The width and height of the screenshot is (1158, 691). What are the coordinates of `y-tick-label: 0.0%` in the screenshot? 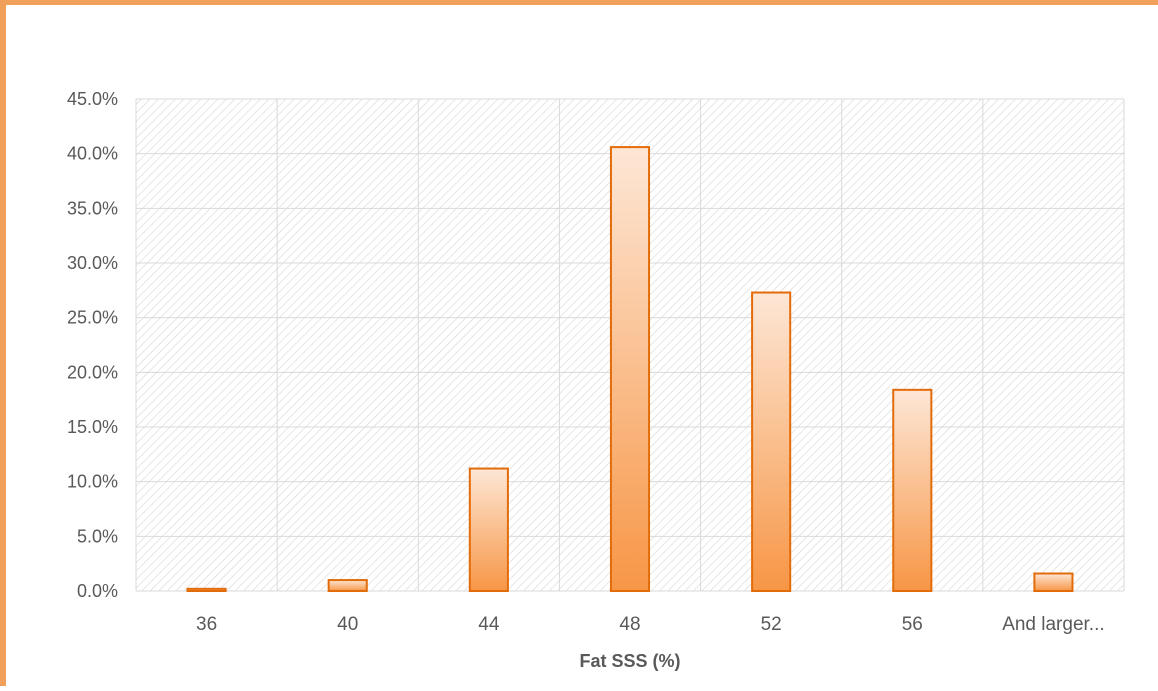 It's located at (97, 591).